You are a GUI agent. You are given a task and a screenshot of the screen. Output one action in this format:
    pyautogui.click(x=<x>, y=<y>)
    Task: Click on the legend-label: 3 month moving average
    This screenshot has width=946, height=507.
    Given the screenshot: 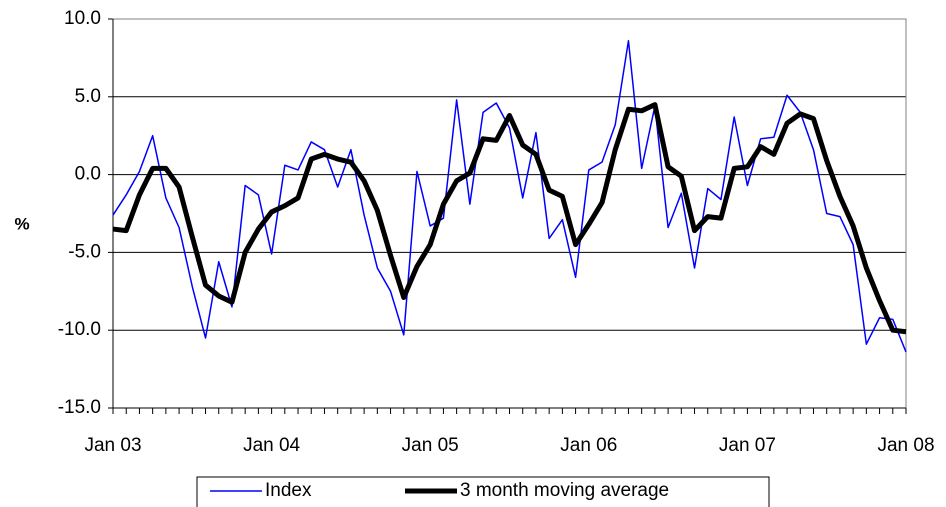 What is the action you would take?
    pyautogui.click(x=564, y=490)
    